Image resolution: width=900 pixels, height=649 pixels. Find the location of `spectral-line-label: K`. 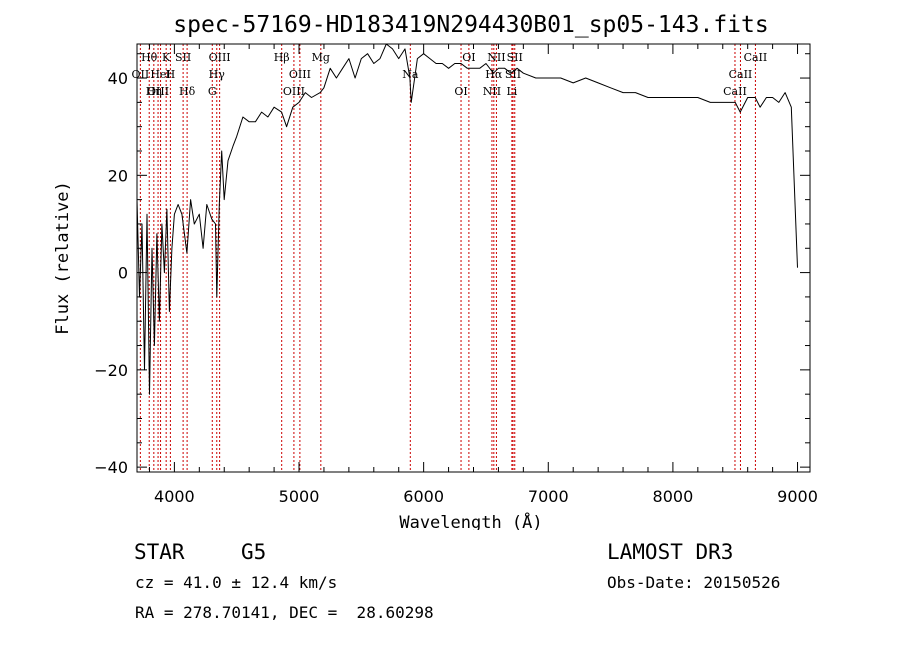

spectral-line-label: K is located at coordinates (166, 57).